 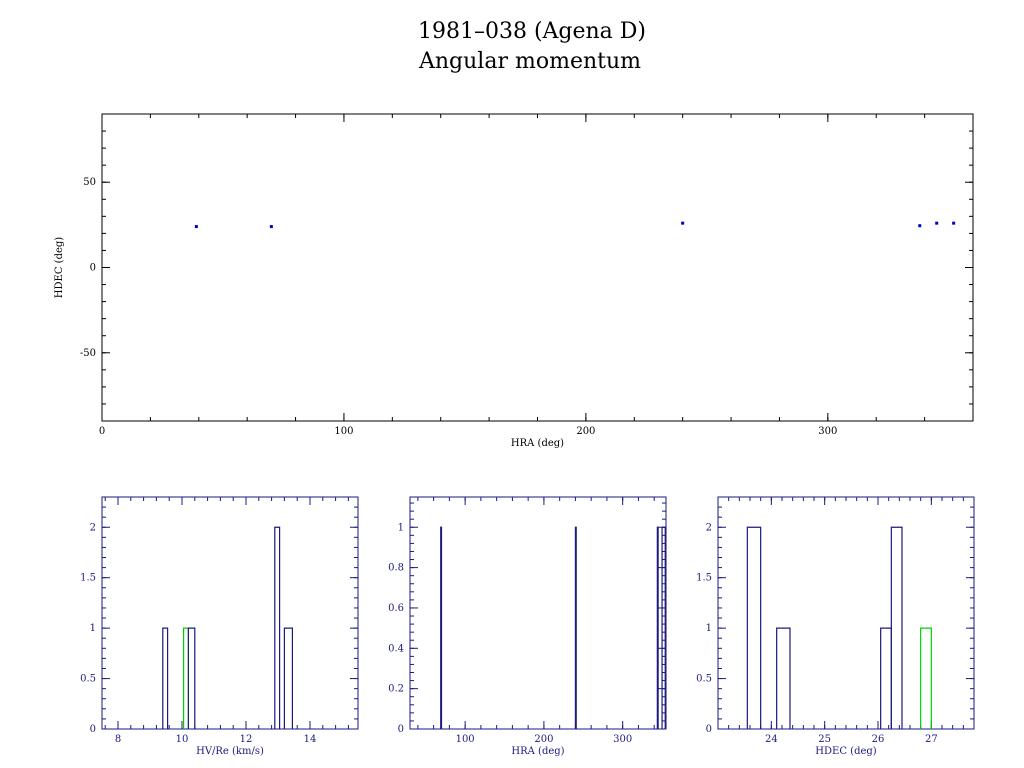 I want to click on y-tick-label: -50, so click(x=88, y=353).